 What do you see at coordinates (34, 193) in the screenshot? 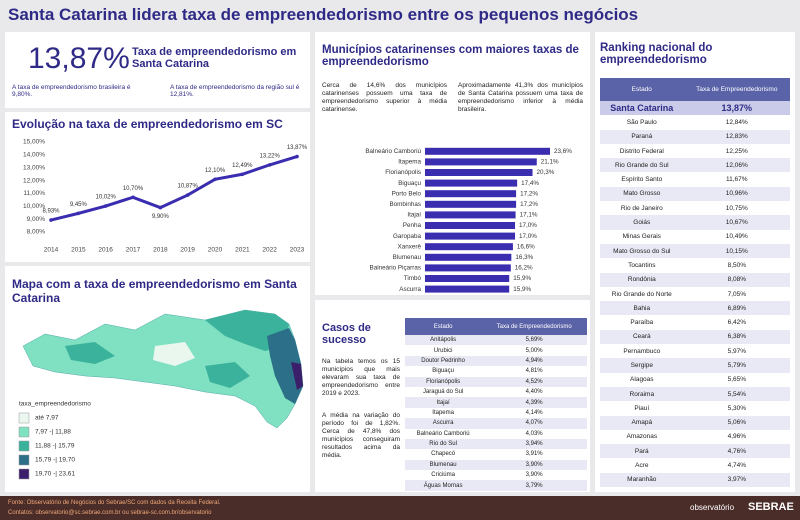
I see `y-tick-label: 11,00%` at bounding box center [34, 193].